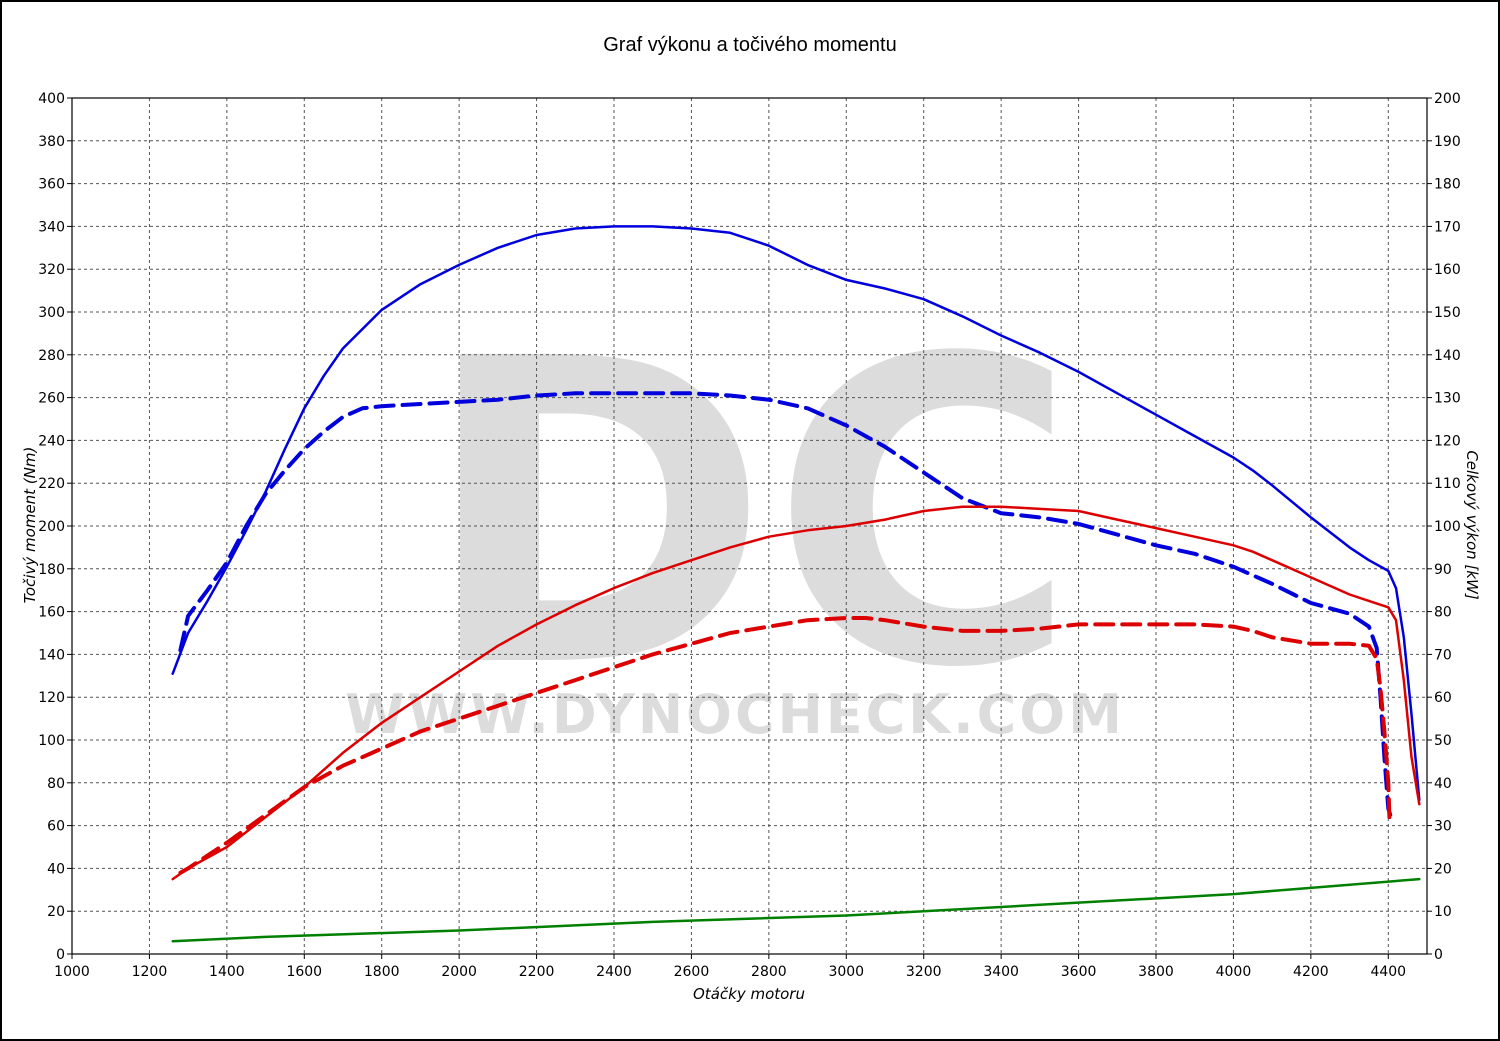  What do you see at coordinates (459, 972) in the screenshot?
I see `x-tick-label: 2000` at bounding box center [459, 972].